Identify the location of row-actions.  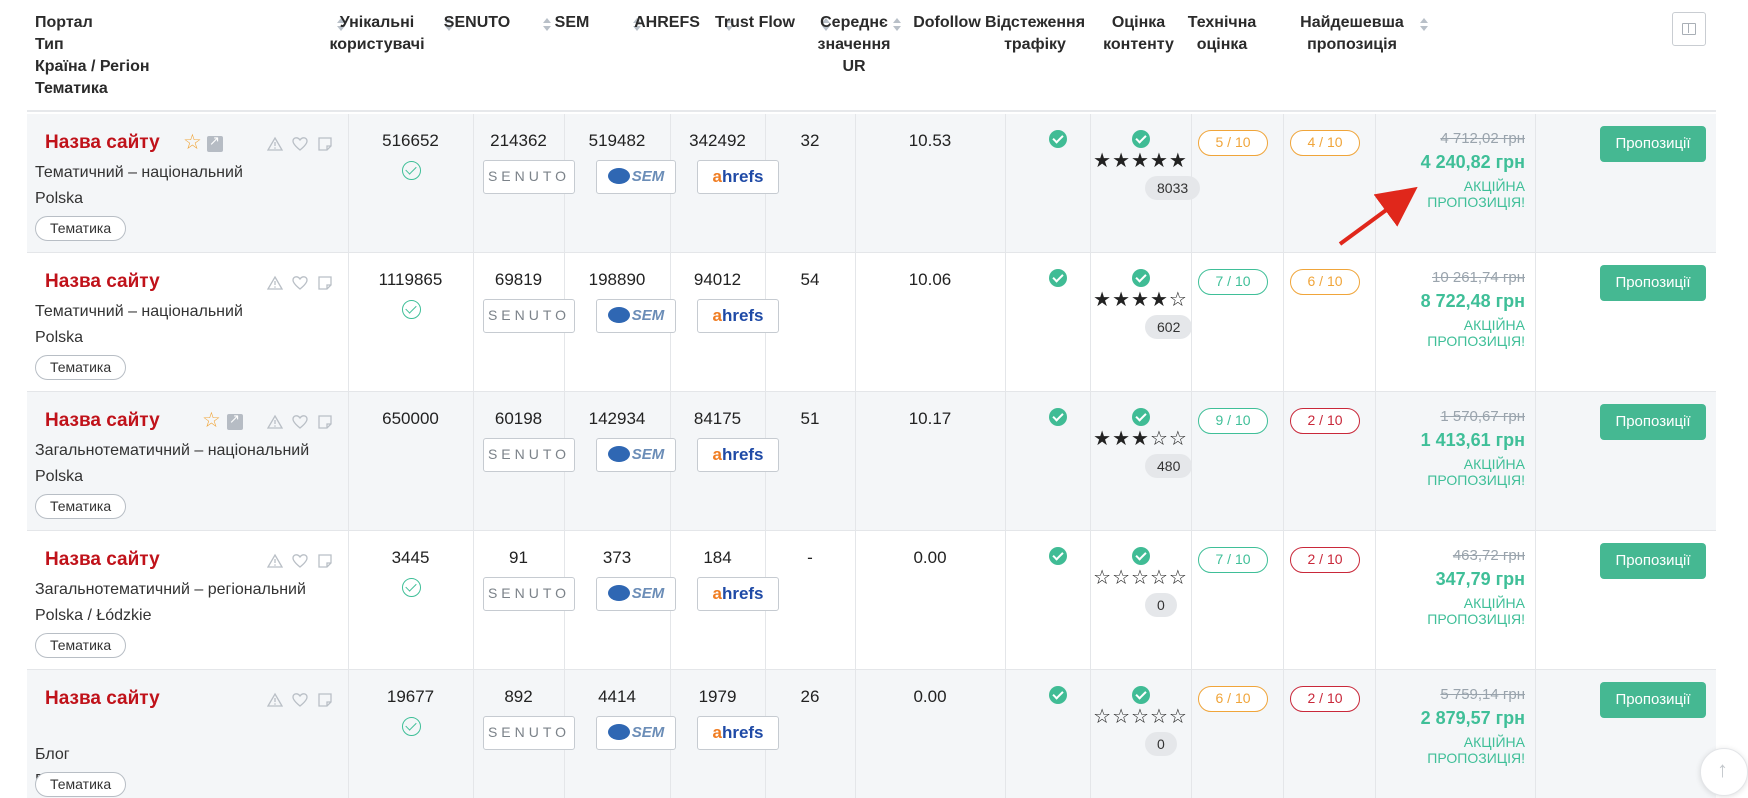
(299, 561).